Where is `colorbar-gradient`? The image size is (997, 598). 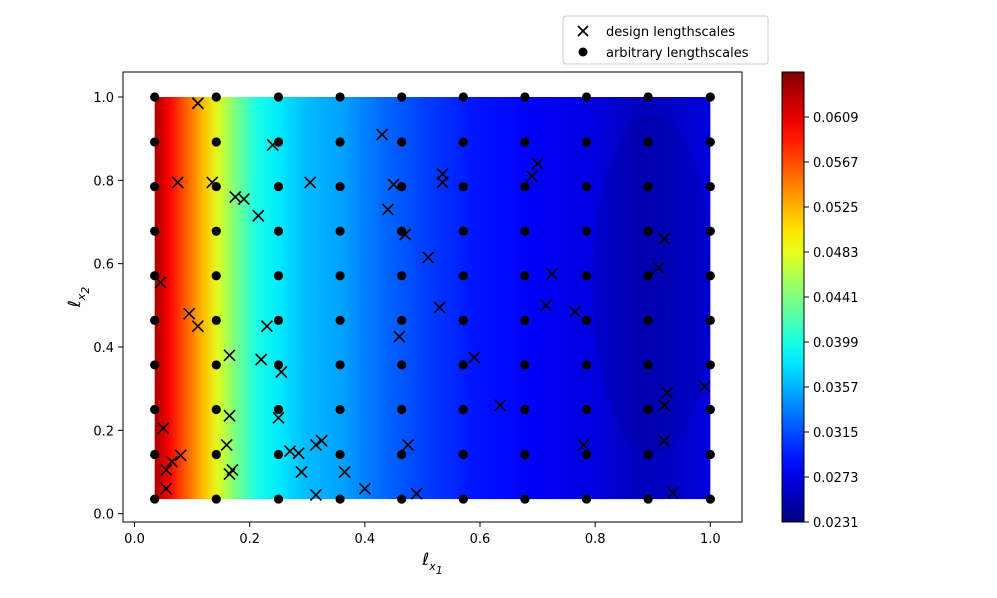
colorbar-gradient is located at coordinates (793, 297).